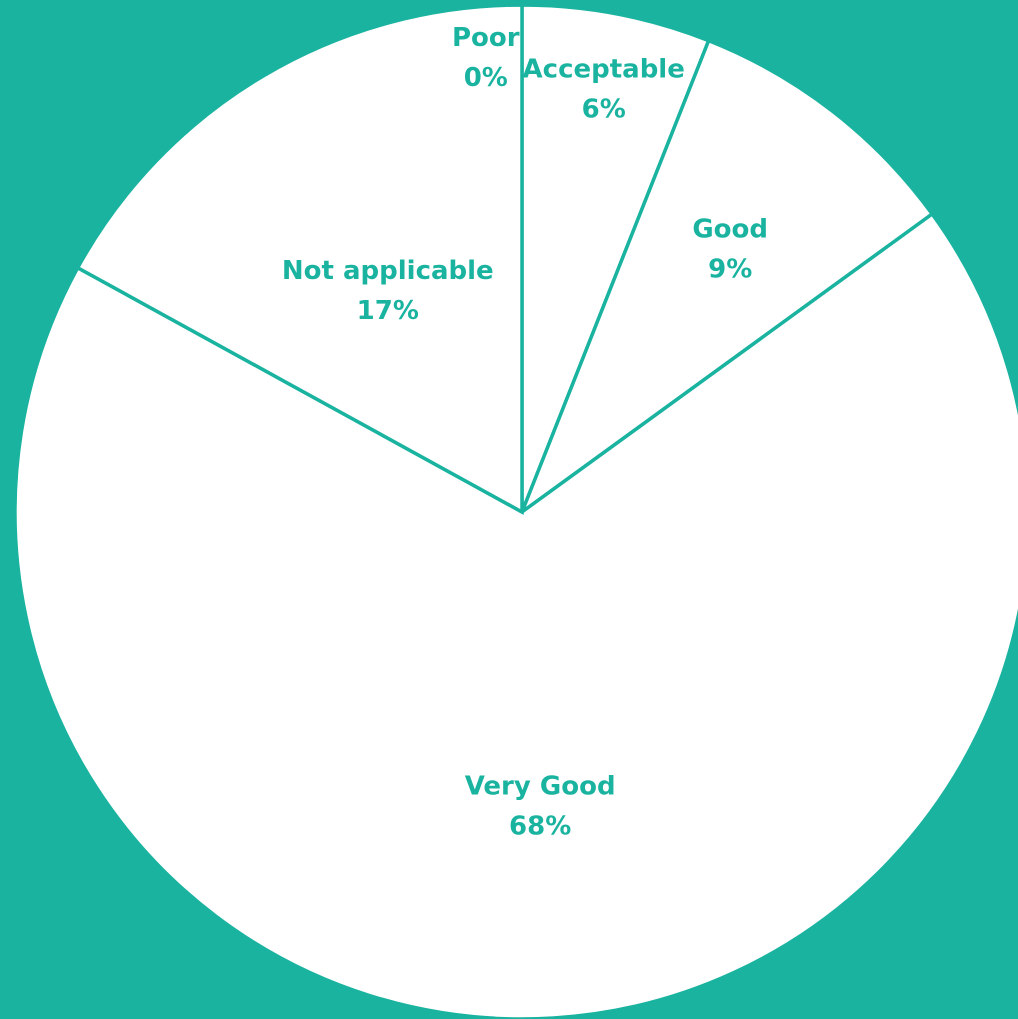  I want to click on data-label-good: Good 9%, so click(730, 250).